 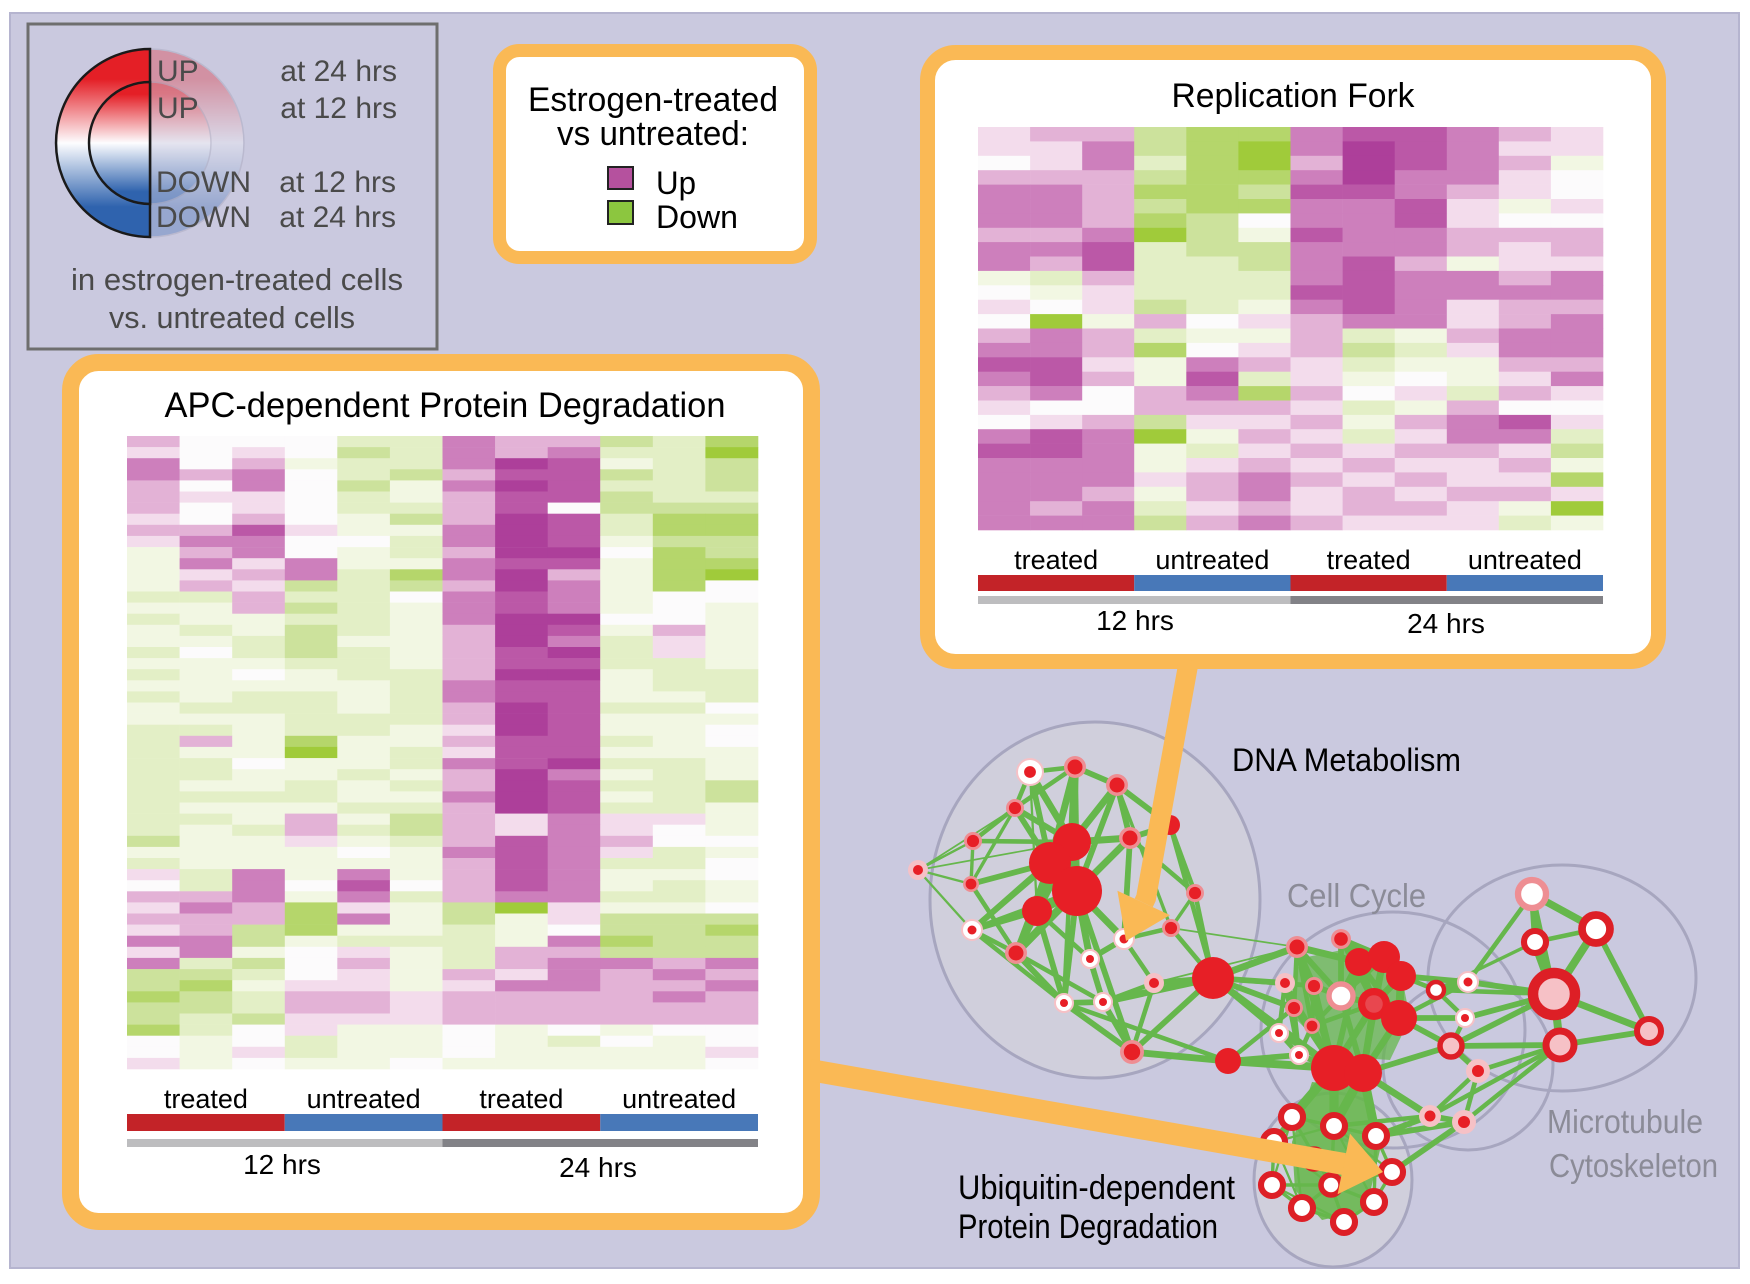 What do you see at coordinates (1346, 760) in the screenshot?
I see `svg-text: DNA Metabolism` at bounding box center [1346, 760].